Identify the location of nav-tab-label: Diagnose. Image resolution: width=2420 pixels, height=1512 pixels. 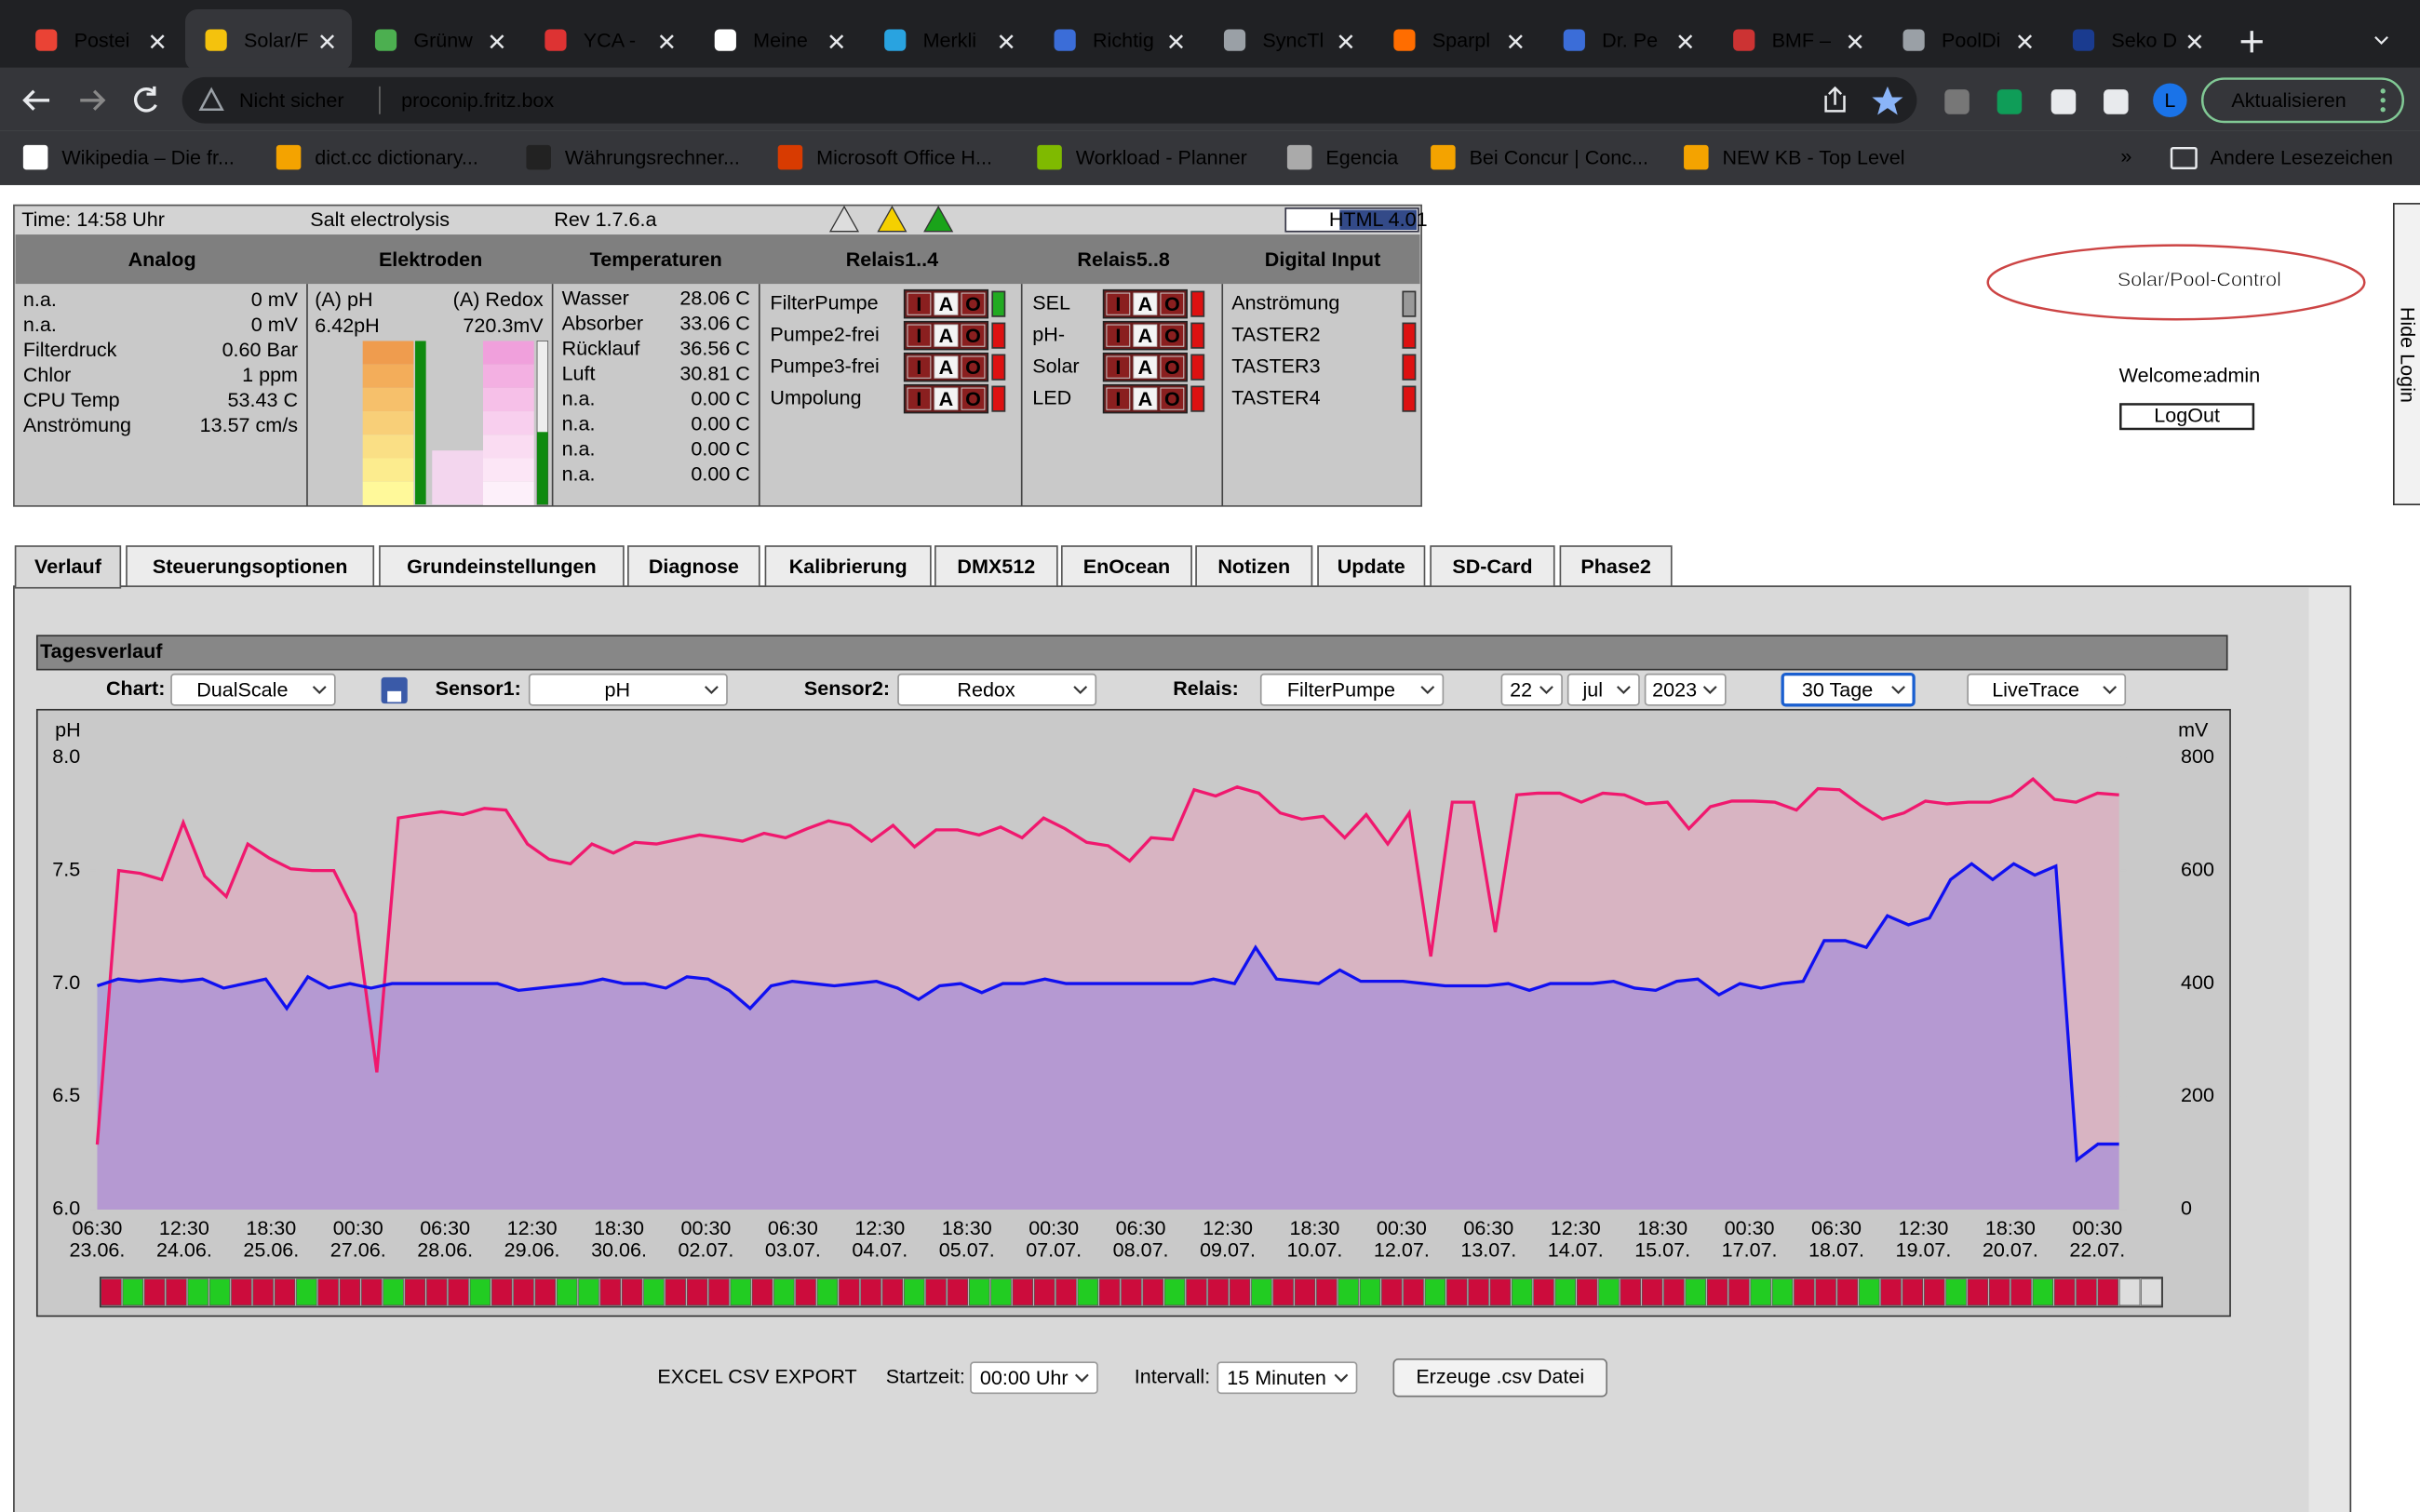
(694, 566).